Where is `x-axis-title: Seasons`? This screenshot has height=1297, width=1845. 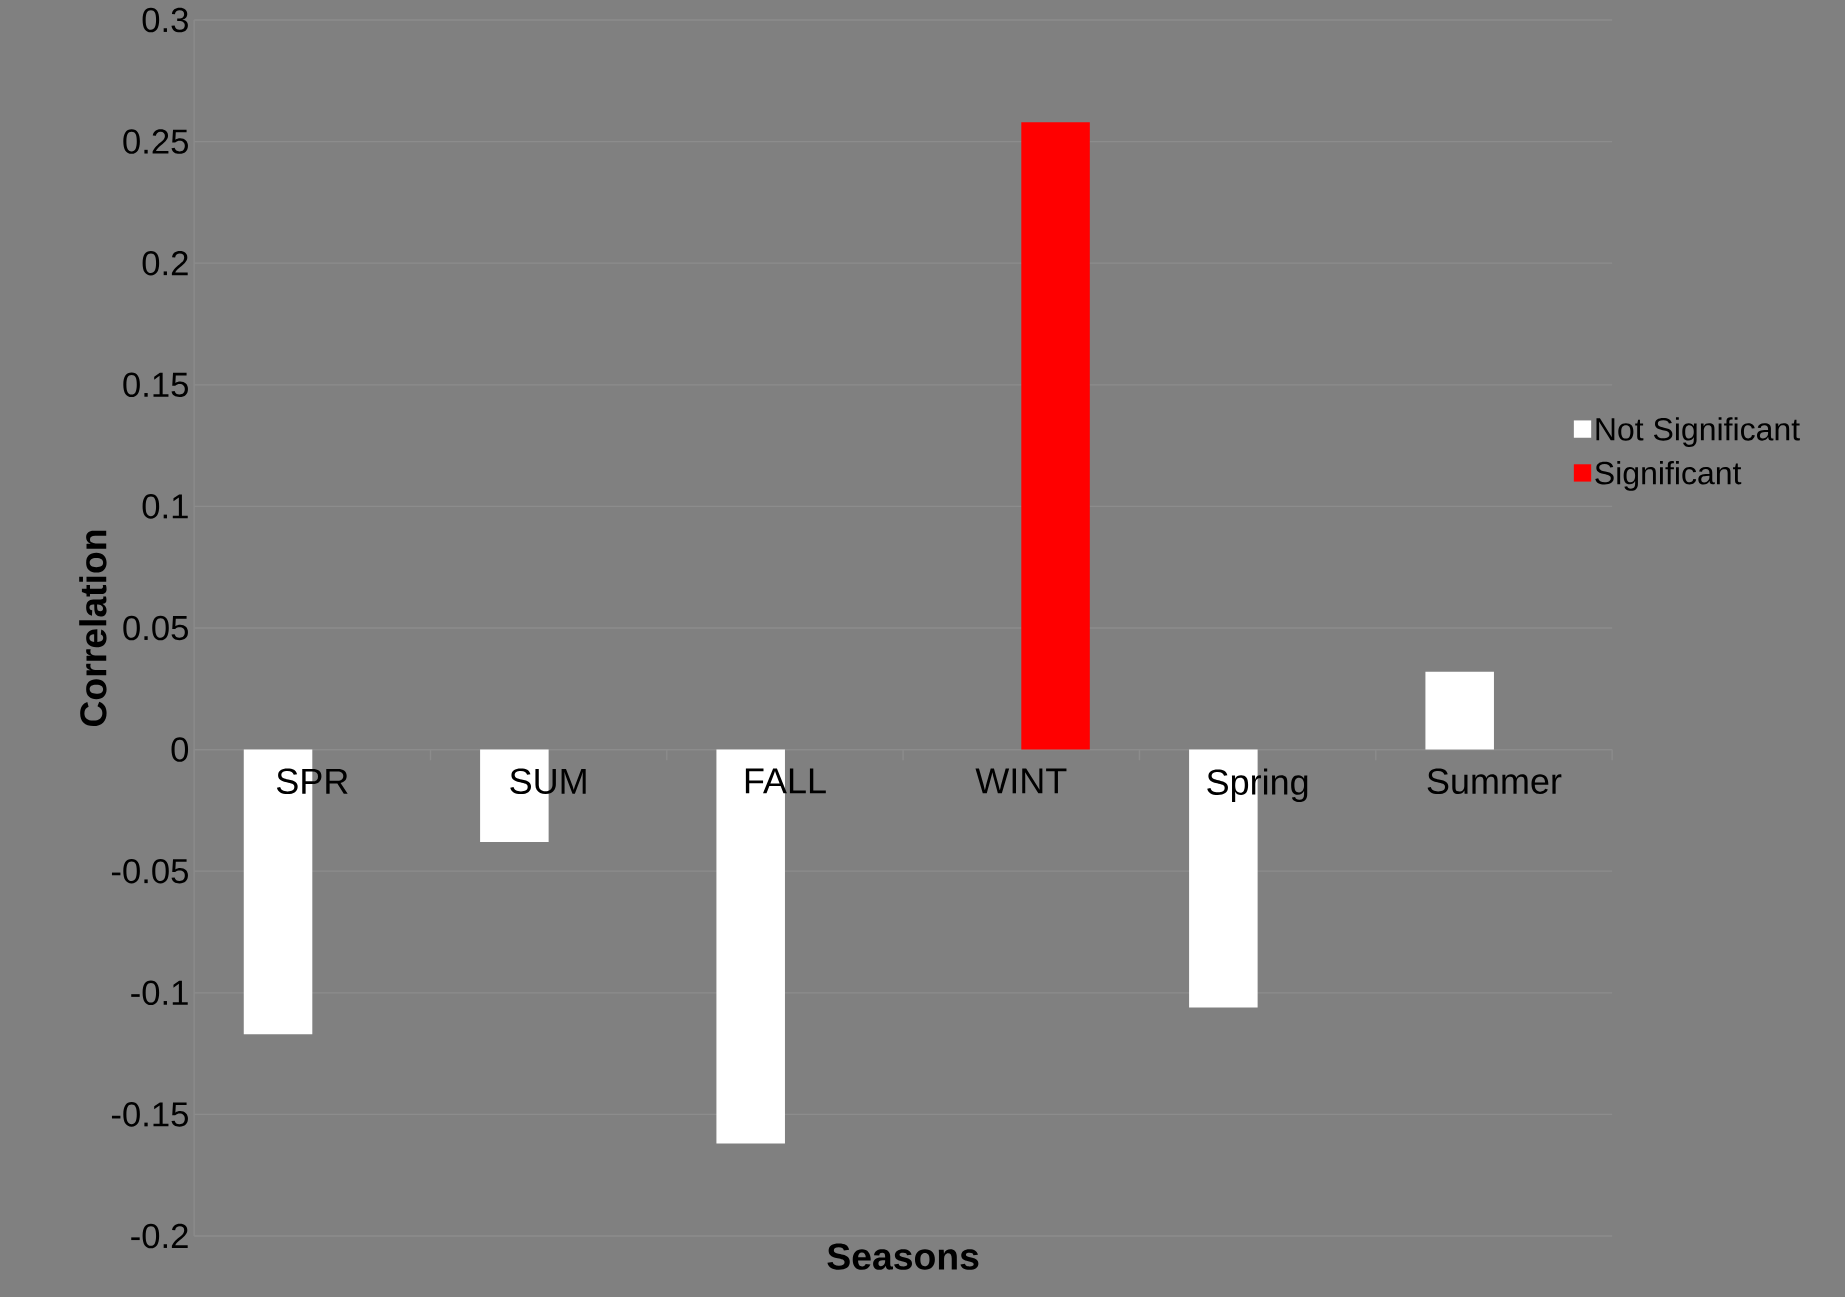 x-axis-title: Seasons is located at coordinates (903, 1256).